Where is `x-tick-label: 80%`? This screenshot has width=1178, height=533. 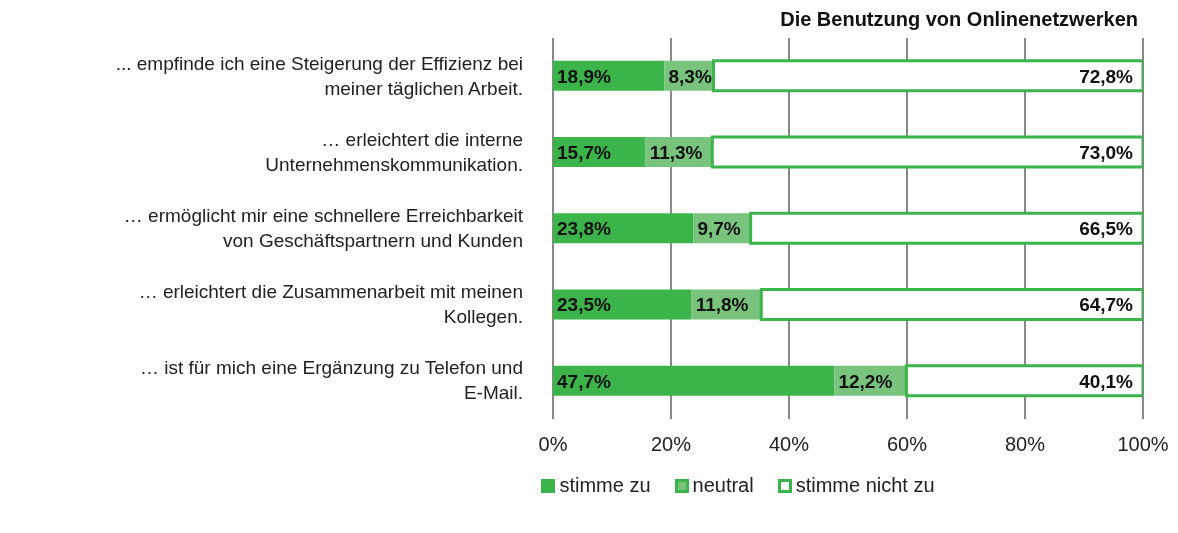
x-tick-label: 80% is located at coordinates (1025, 444).